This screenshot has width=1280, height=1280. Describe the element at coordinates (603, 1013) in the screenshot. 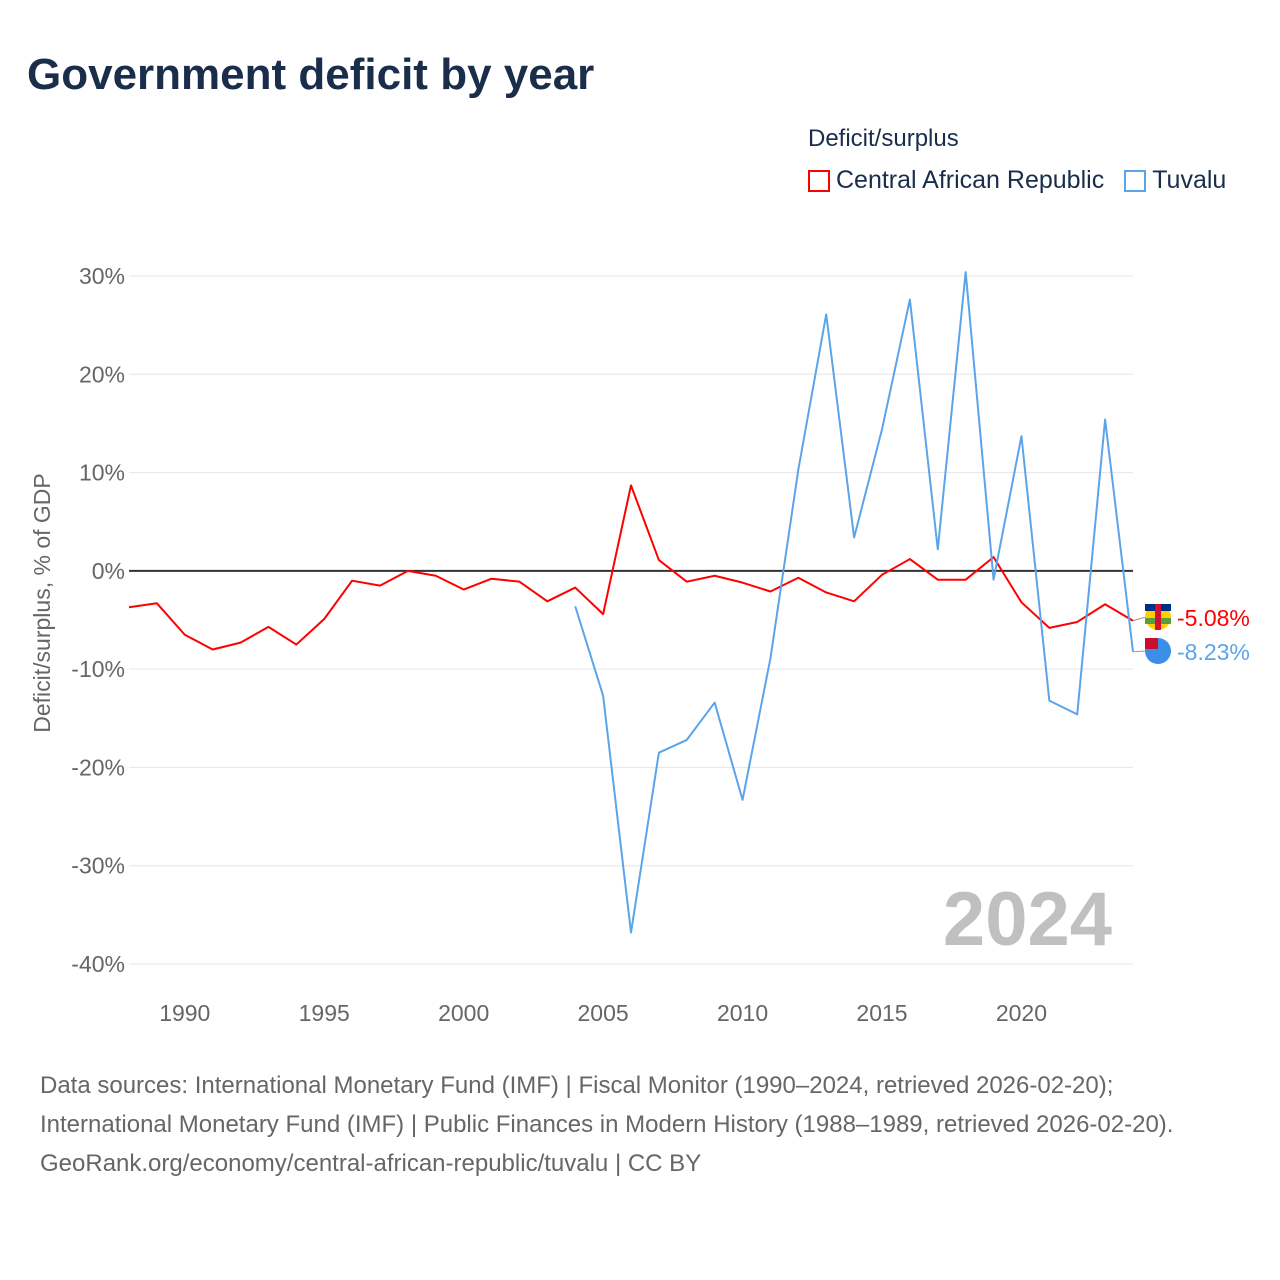

I see `x-tick-label: 2005` at that location.